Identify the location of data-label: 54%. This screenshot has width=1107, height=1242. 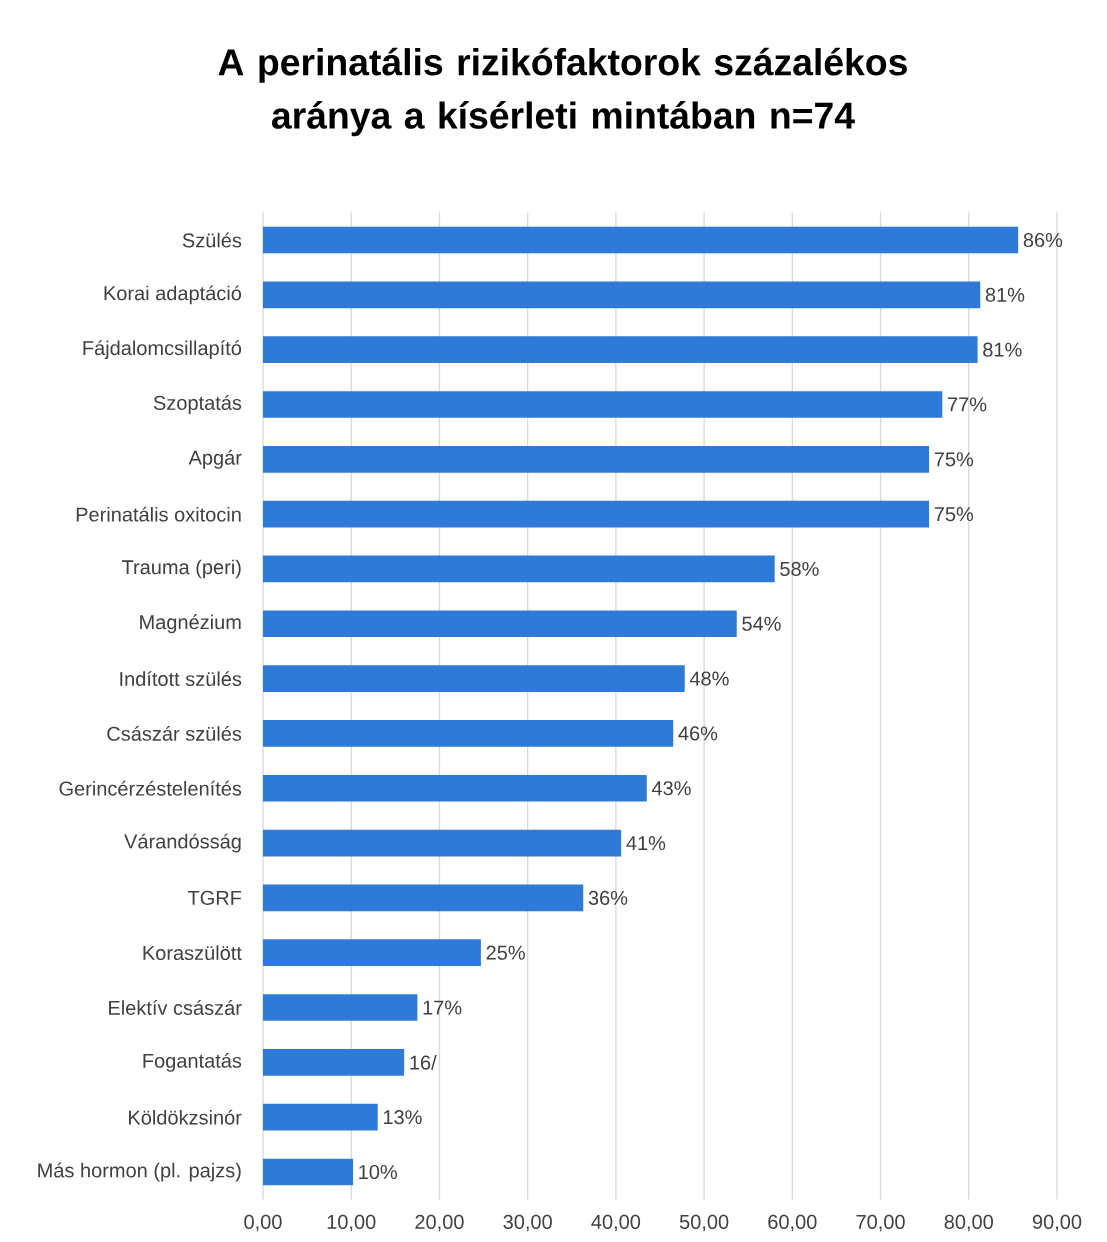
(761, 623).